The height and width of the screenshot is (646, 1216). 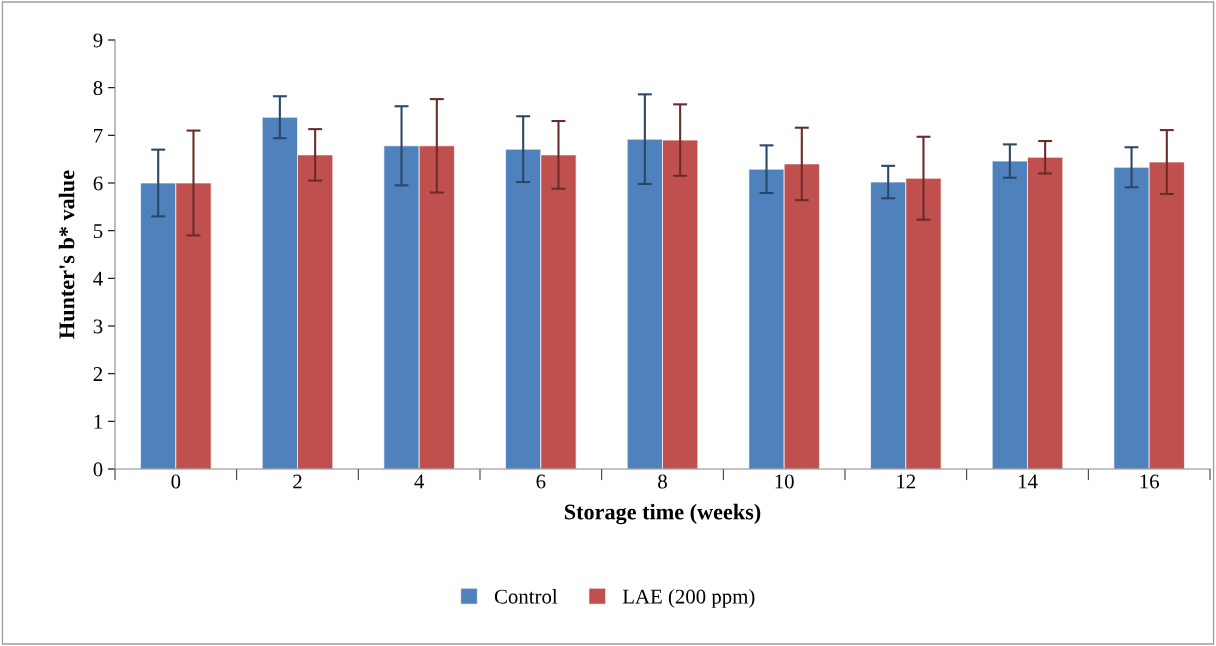 What do you see at coordinates (906, 481) in the screenshot?
I see `x-tick-label: 12` at bounding box center [906, 481].